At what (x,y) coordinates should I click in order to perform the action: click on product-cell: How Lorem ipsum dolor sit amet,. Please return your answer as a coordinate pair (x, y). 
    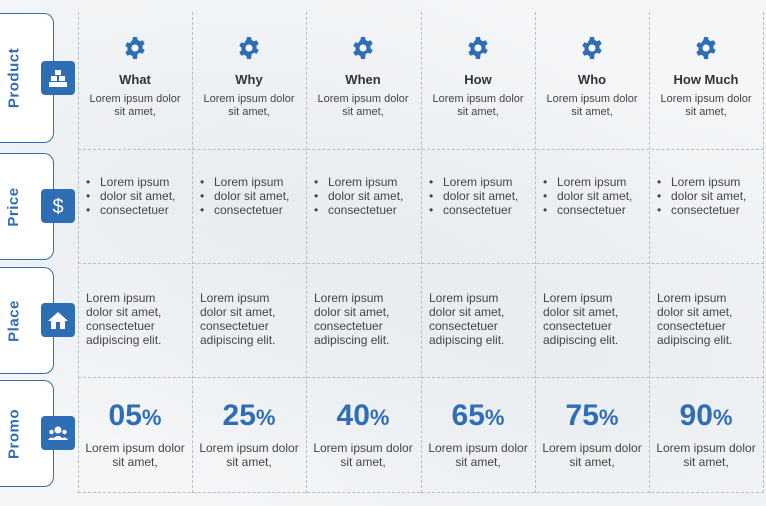
    Looking at the image, I should click on (478, 80).